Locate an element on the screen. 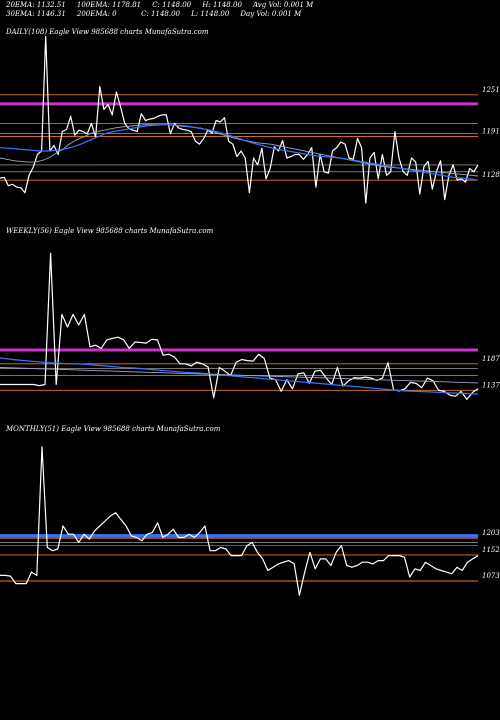 Image resolution: width=500 pixels, height=720 pixels. price-label-0-2: 1128 is located at coordinates (491, 175).